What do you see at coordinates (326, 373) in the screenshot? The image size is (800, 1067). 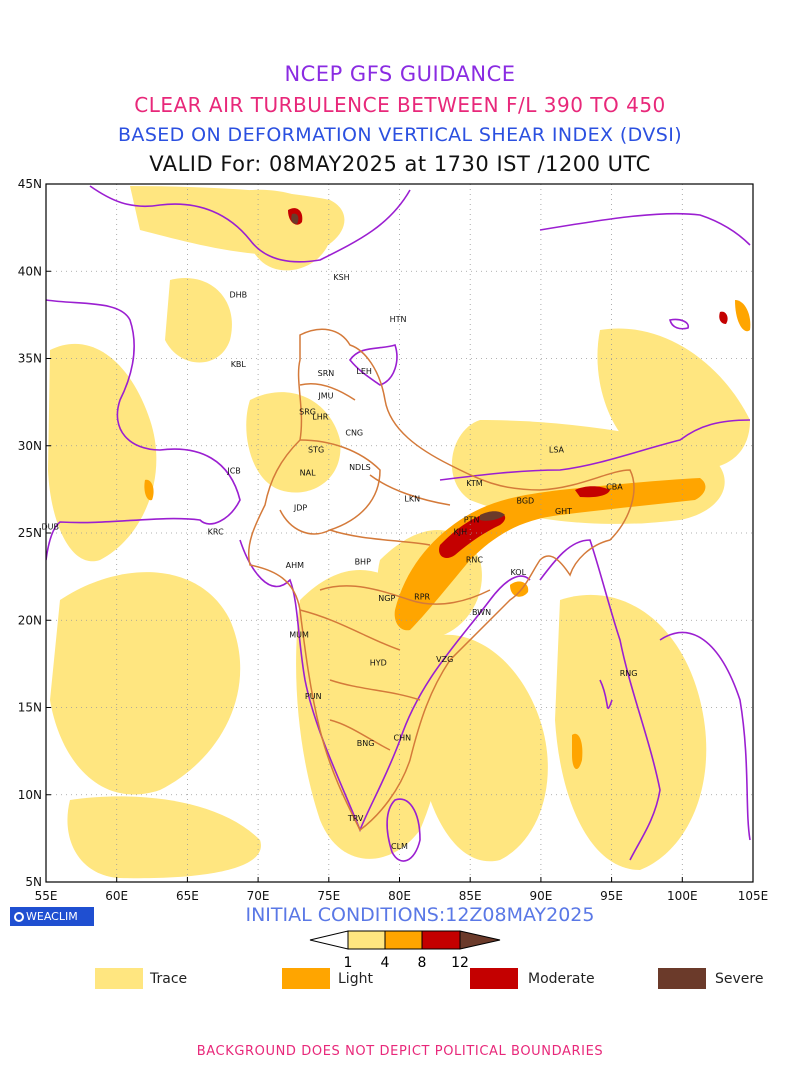 I see `station-label-srn: SRN` at bounding box center [326, 373].